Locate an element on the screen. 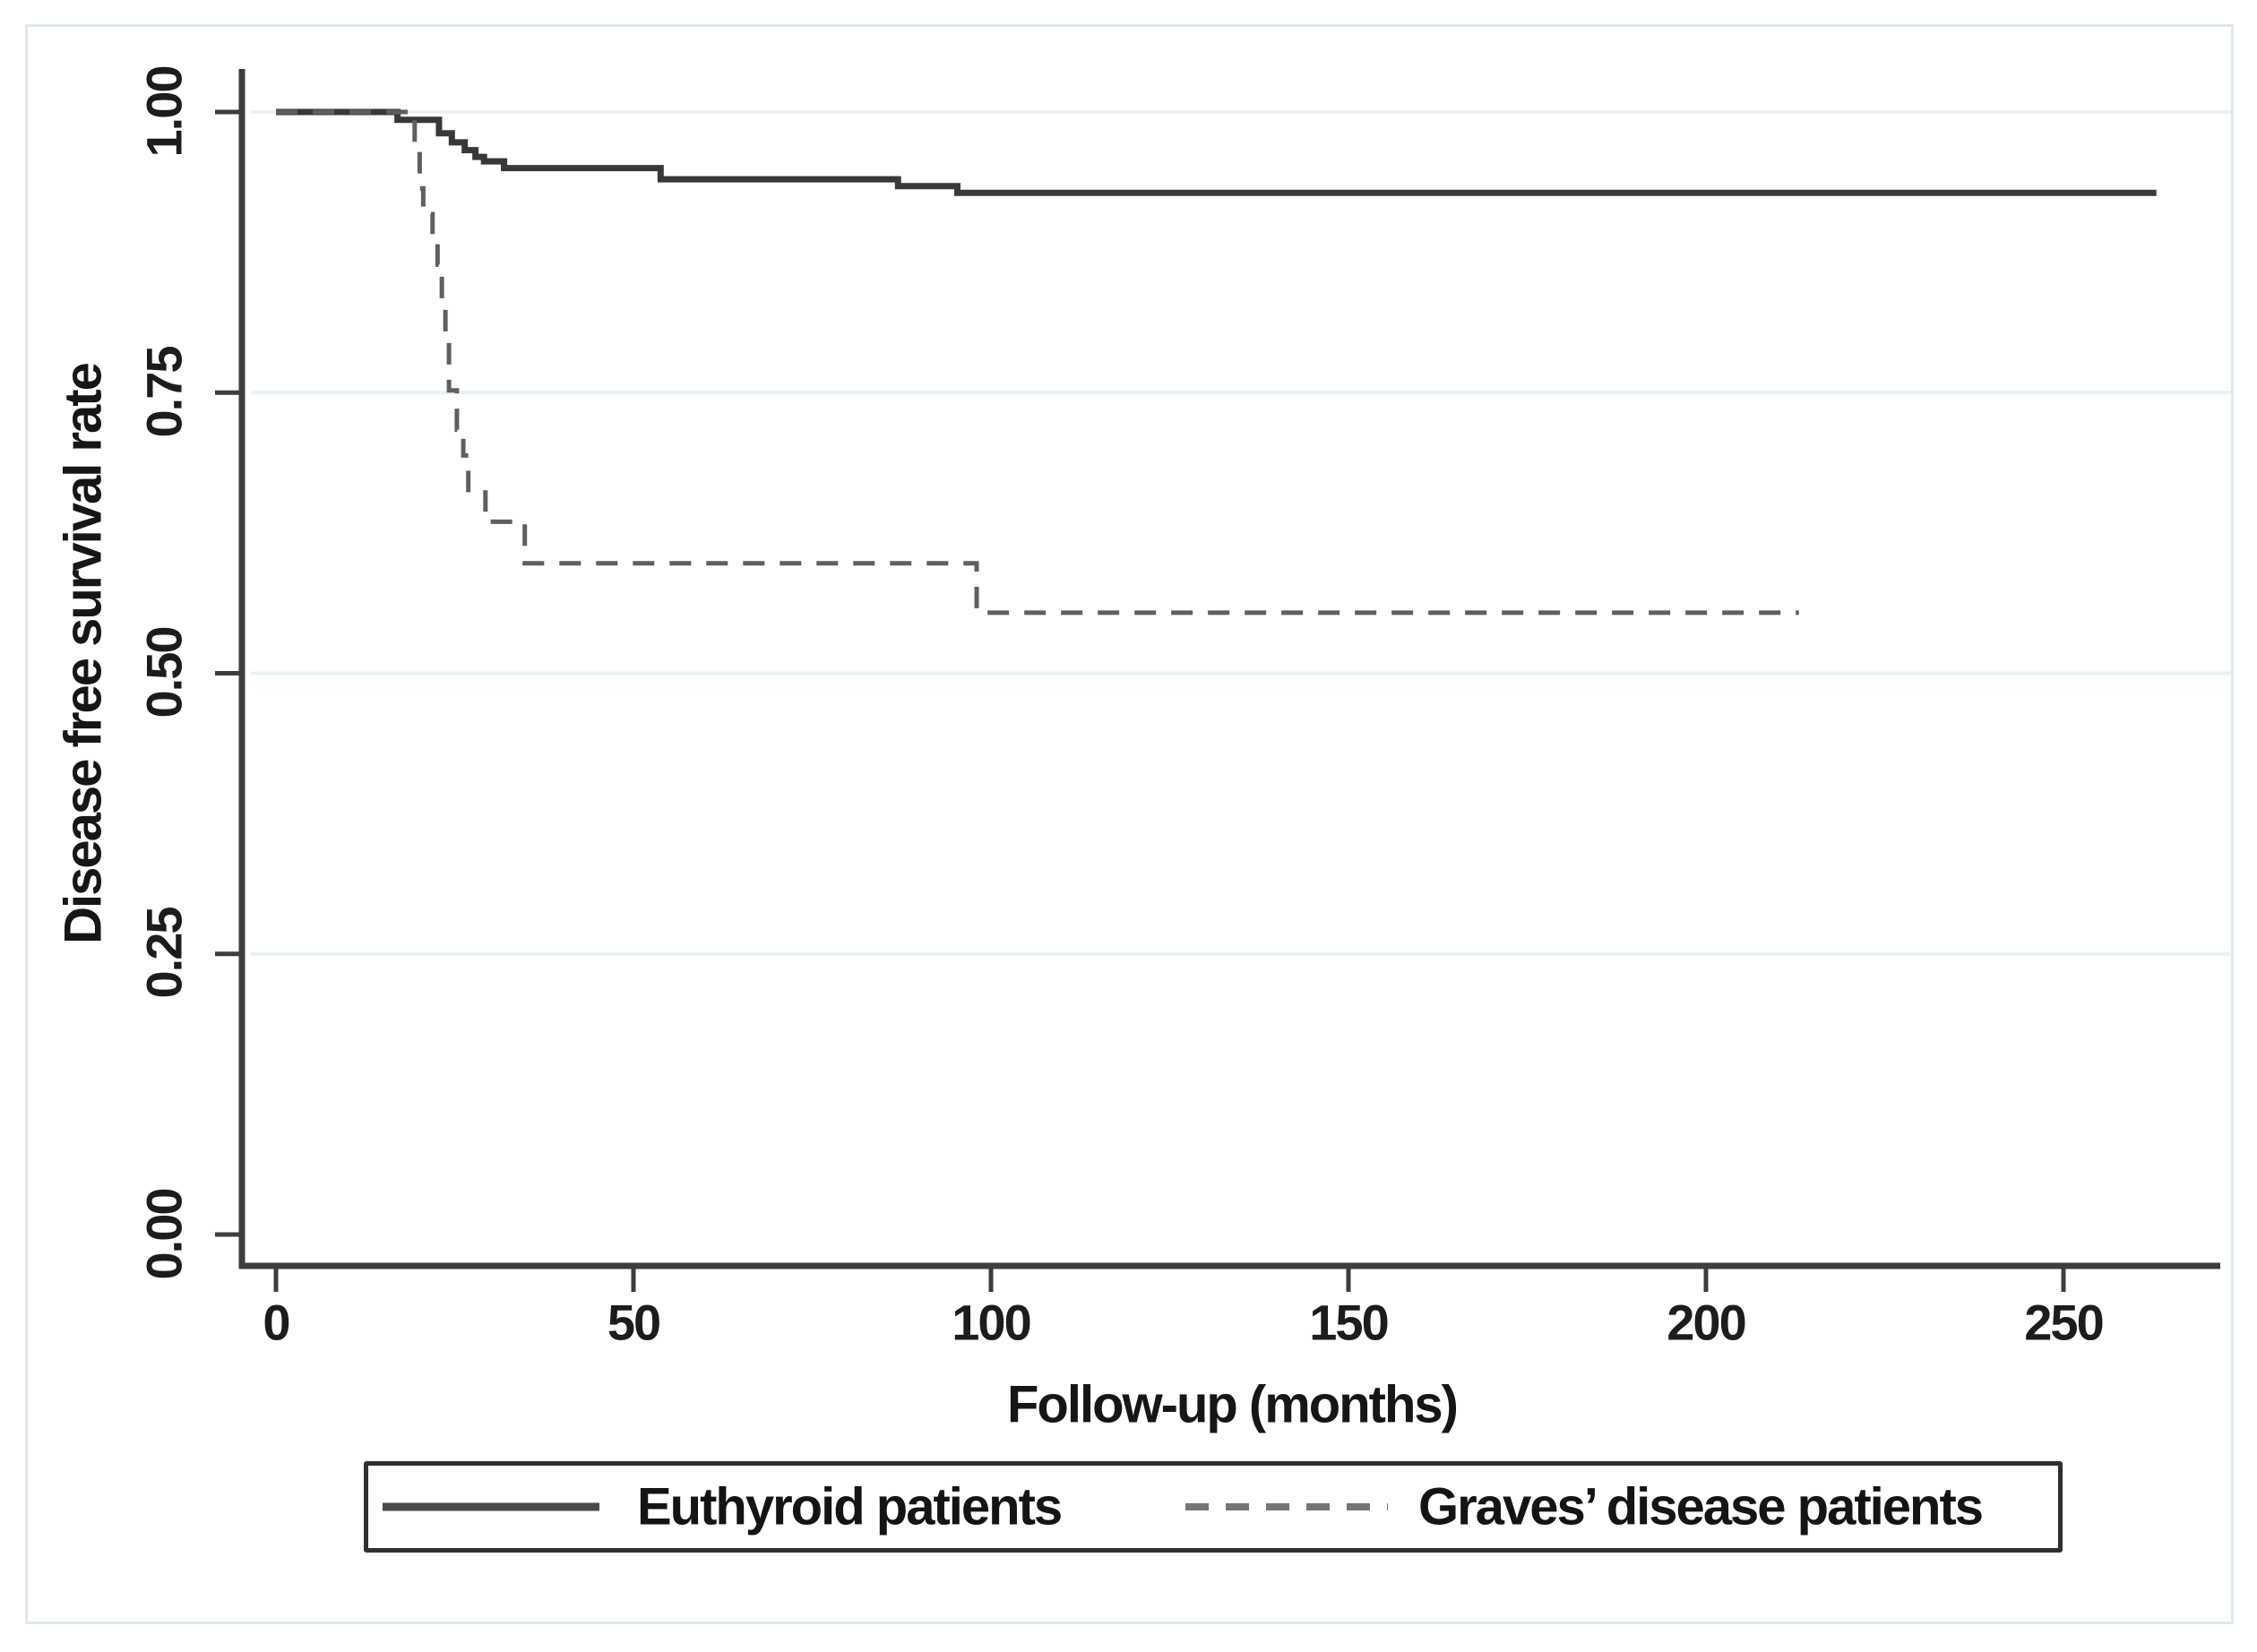 The height and width of the screenshot is (1652, 2257). y-tick-label-0.50: 0.50 is located at coordinates (164, 672).